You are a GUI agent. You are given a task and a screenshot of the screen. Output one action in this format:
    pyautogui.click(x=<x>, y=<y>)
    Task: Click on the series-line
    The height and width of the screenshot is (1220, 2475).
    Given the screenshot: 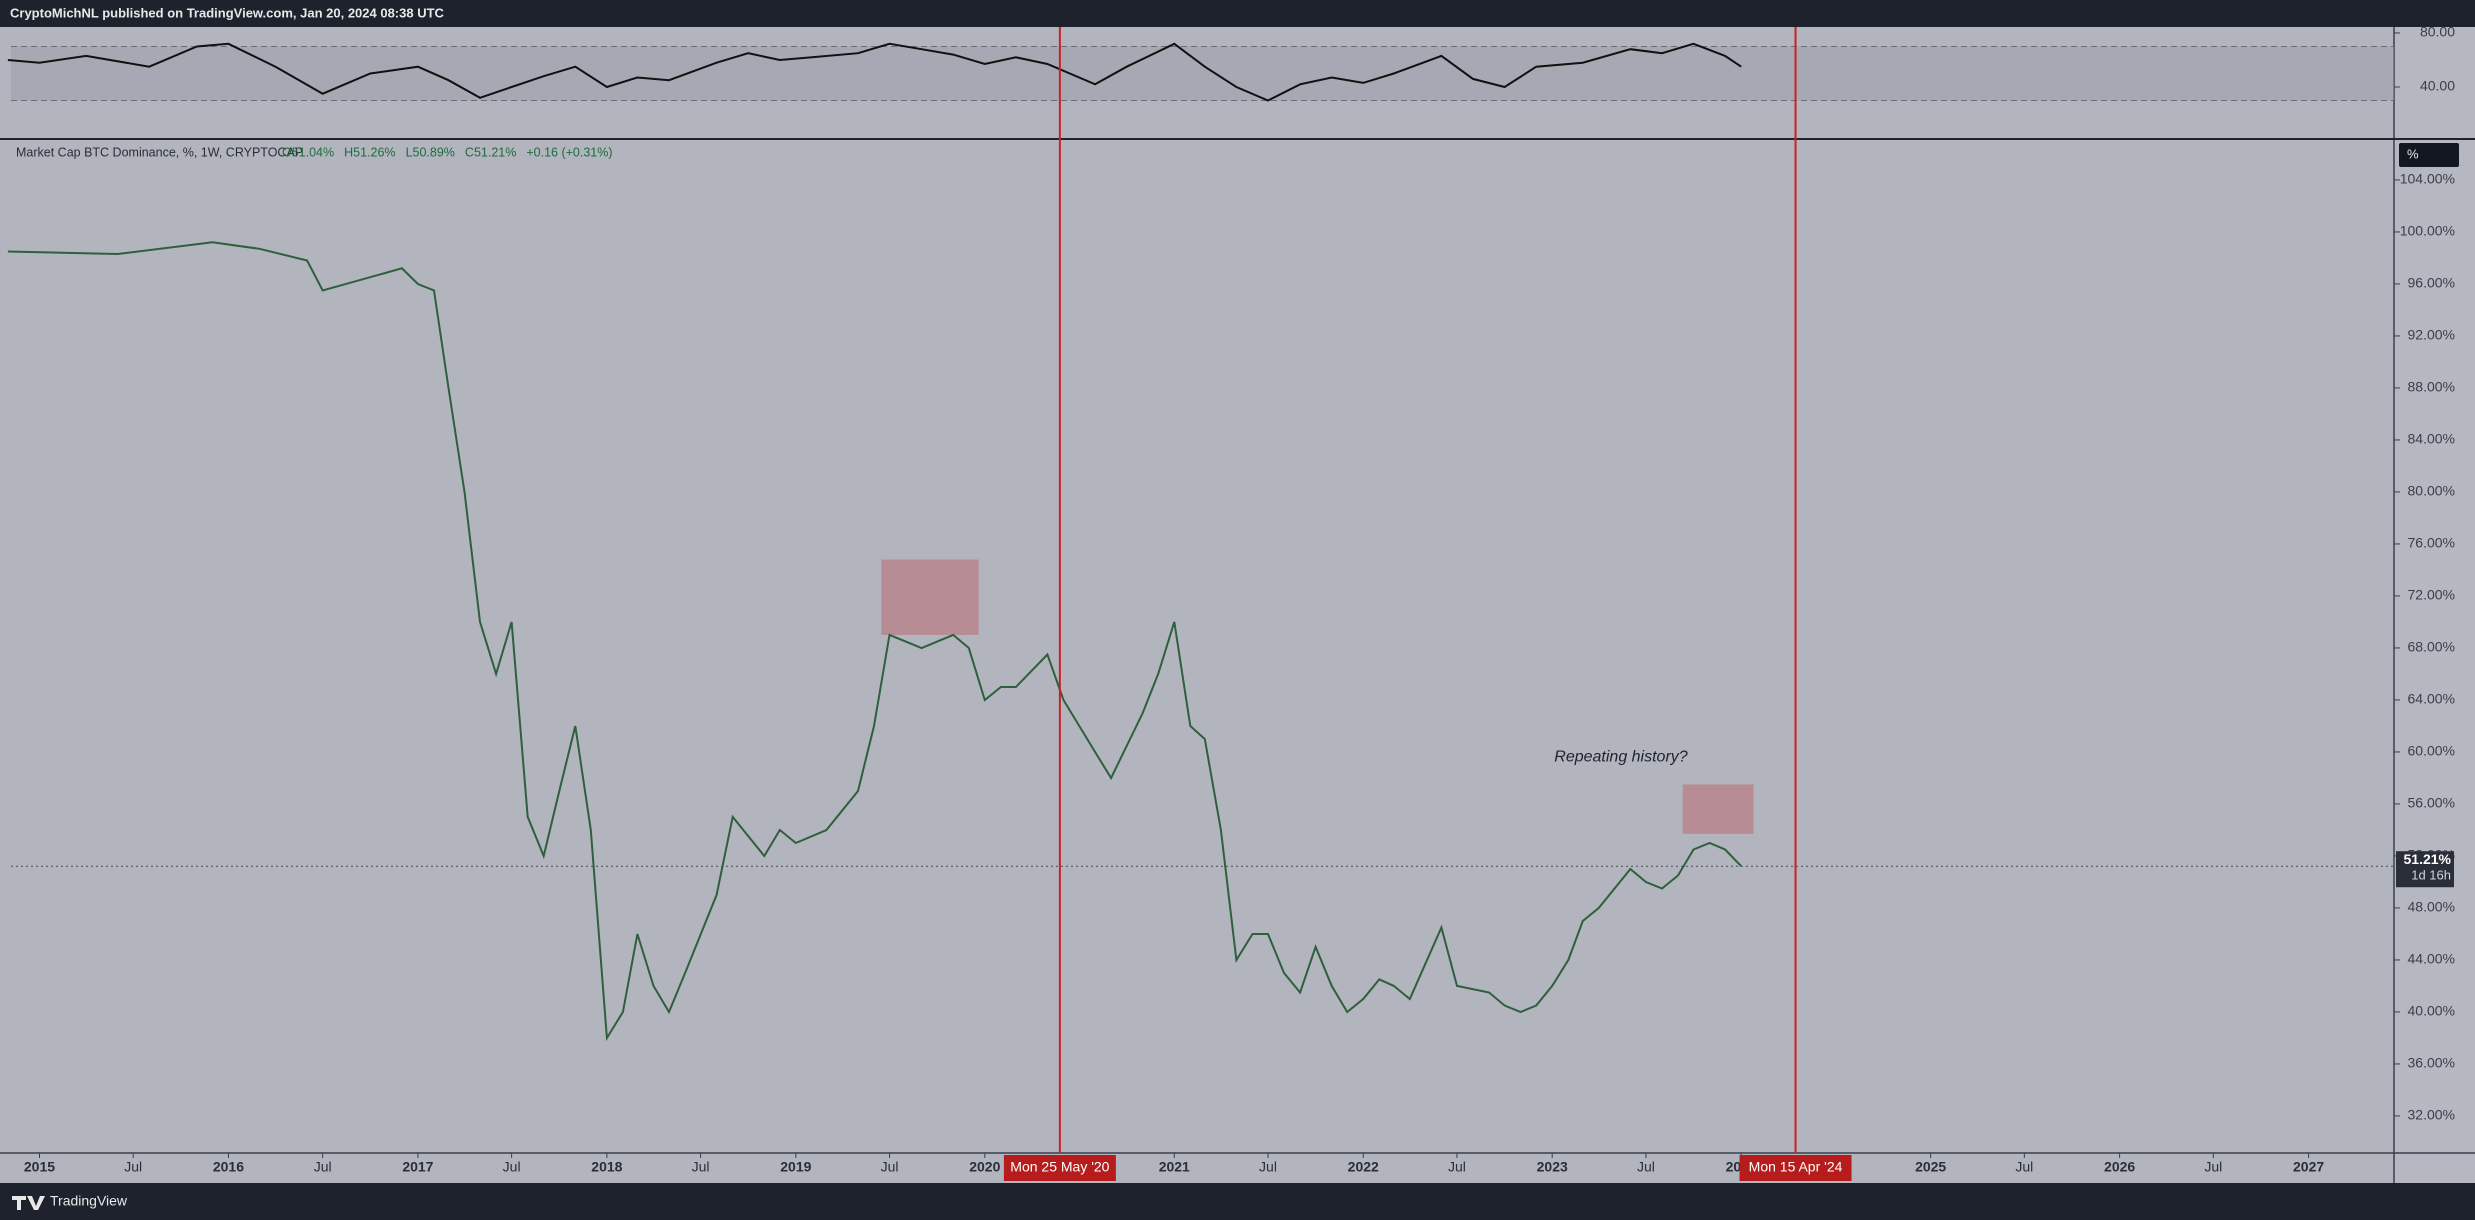 What is the action you would take?
    pyautogui.click(x=874, y=72)
    